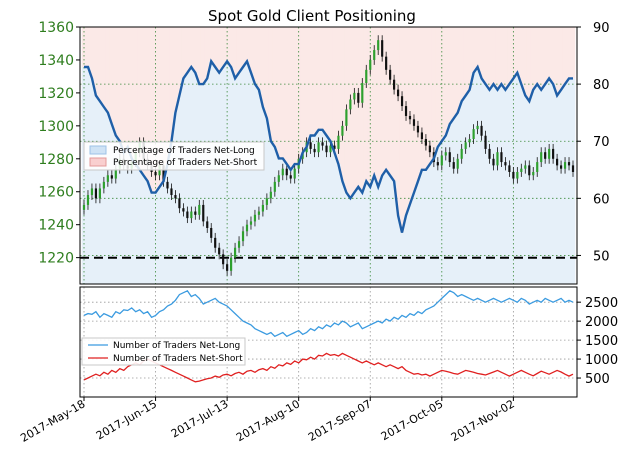  What do you see at coordinates (328, 313) in the screenshot?
I see `net-long-count-line` at bounding box center [328, 313].